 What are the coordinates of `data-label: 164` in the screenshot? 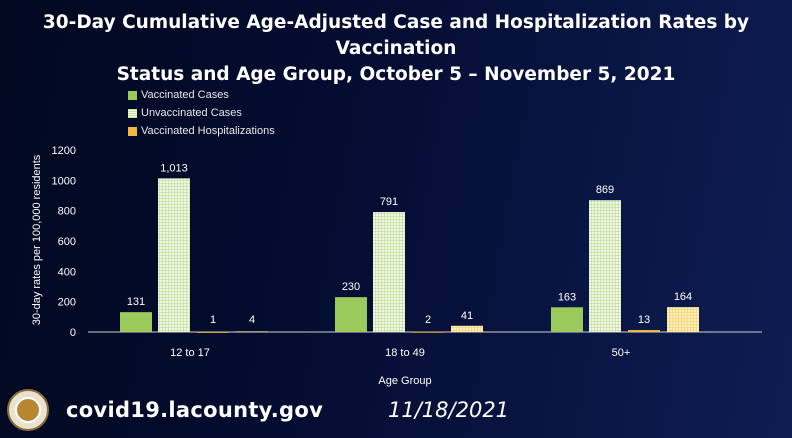 It's located at (683, 297).